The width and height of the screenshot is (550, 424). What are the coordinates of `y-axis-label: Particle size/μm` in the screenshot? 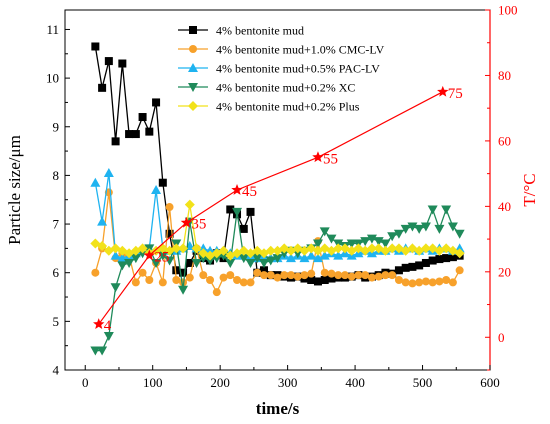 It's located at (14, 190).